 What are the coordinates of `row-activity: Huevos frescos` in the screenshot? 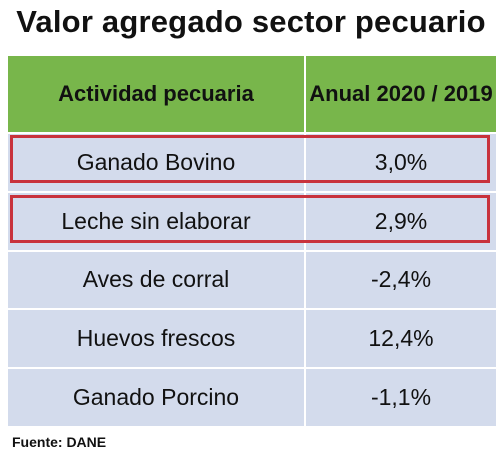 It's located at (157, 340).